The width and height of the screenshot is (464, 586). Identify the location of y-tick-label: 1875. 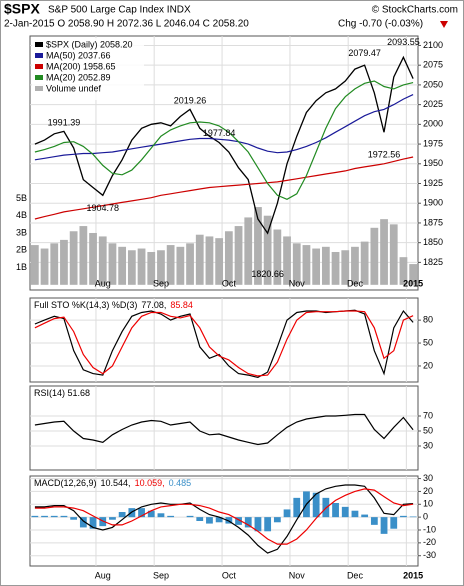
(433, 222).